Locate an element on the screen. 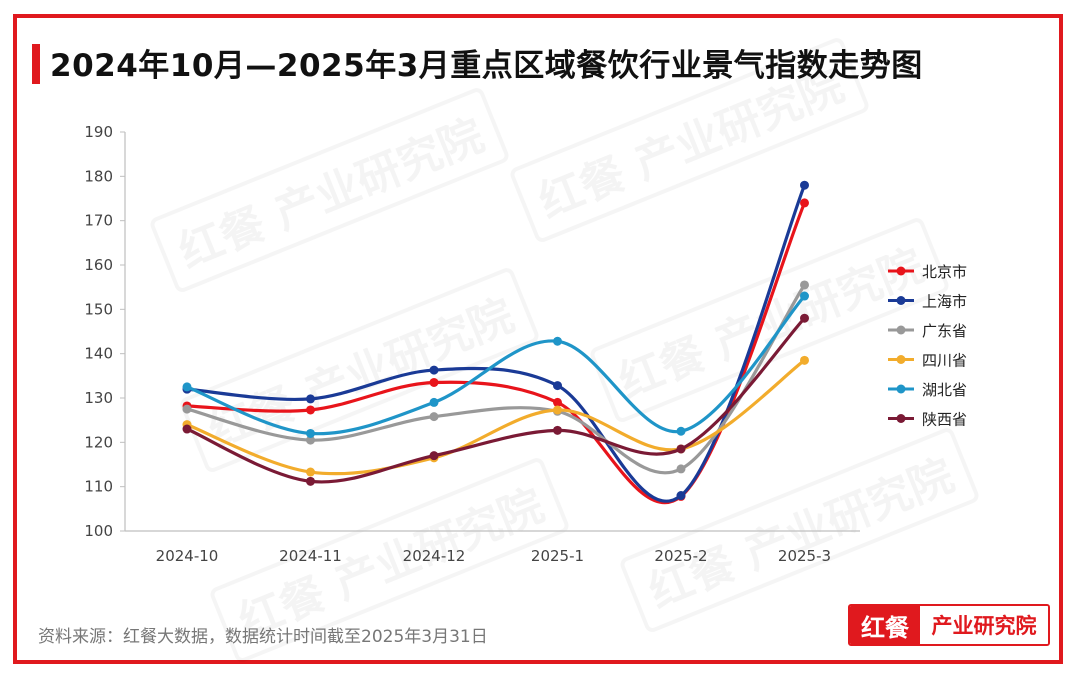 The width and height of the screenshot is (1080, 682). y-tick-label: 160 is located at coordinates (98, 265).